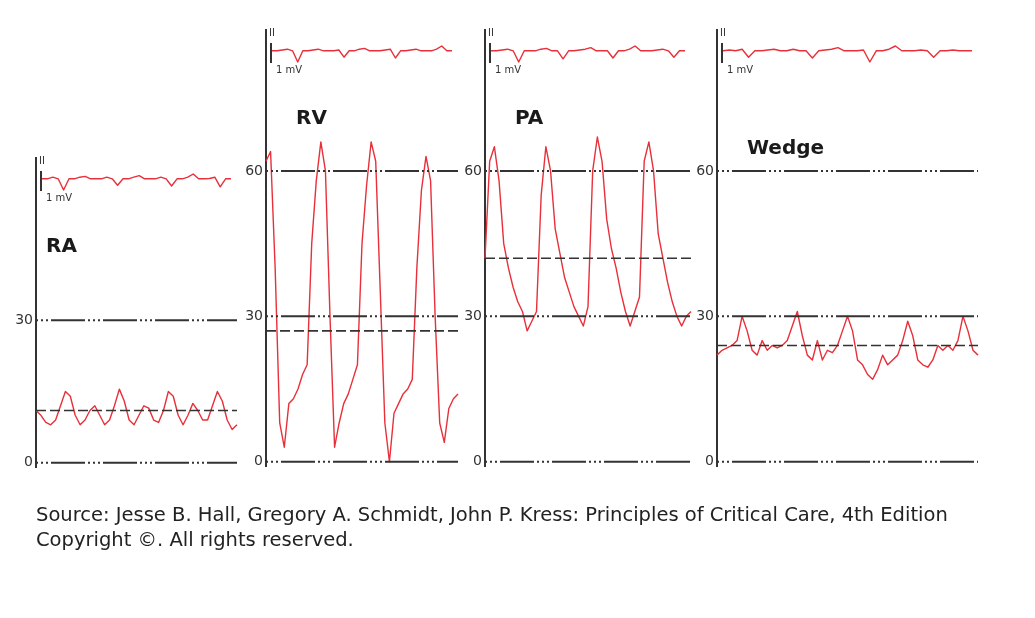  Describe the element at coordinates (529, 116) in the screenshot. I see `text: PA` at that location.